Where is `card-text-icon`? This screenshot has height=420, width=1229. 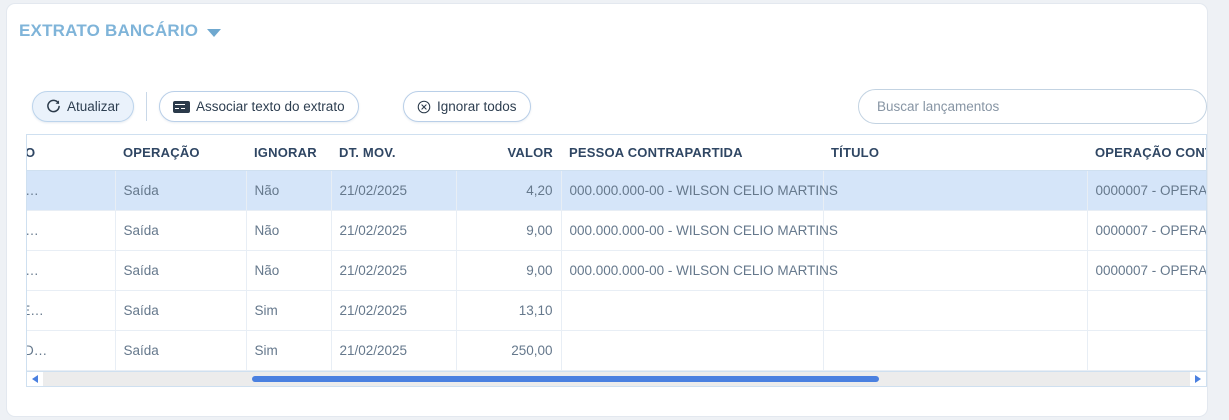 card-text-icon is located at coordinates (181, 106).